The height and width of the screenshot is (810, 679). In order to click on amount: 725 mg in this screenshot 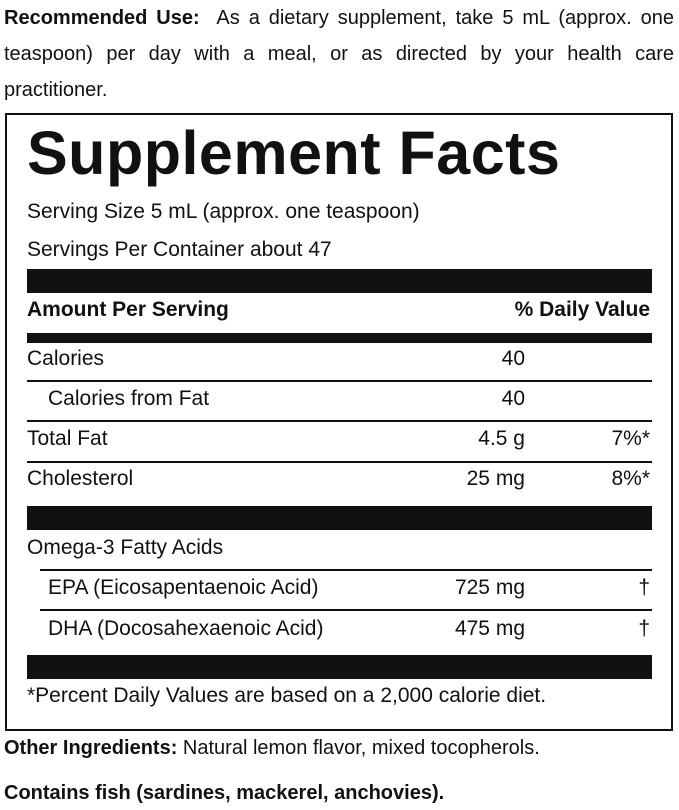, I will do `click(489, 587)`.